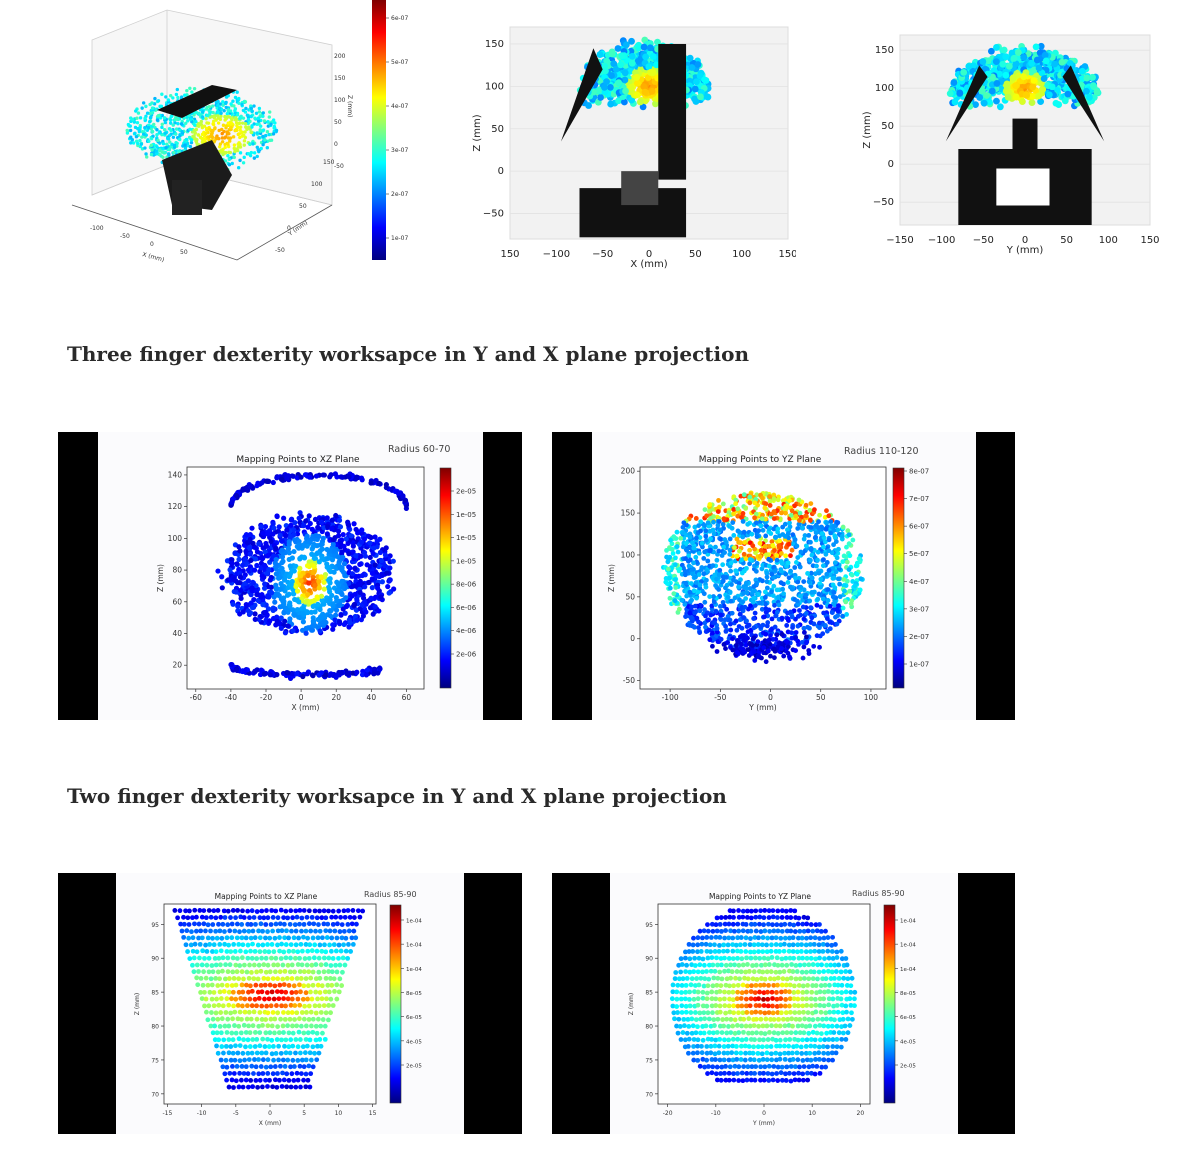 Image resolution: width=1185 pixels, height=1159 pixels. Describe the element at coordinates (1066, 240) in the screenshot. I see `x-tick-label: 50` at that location.